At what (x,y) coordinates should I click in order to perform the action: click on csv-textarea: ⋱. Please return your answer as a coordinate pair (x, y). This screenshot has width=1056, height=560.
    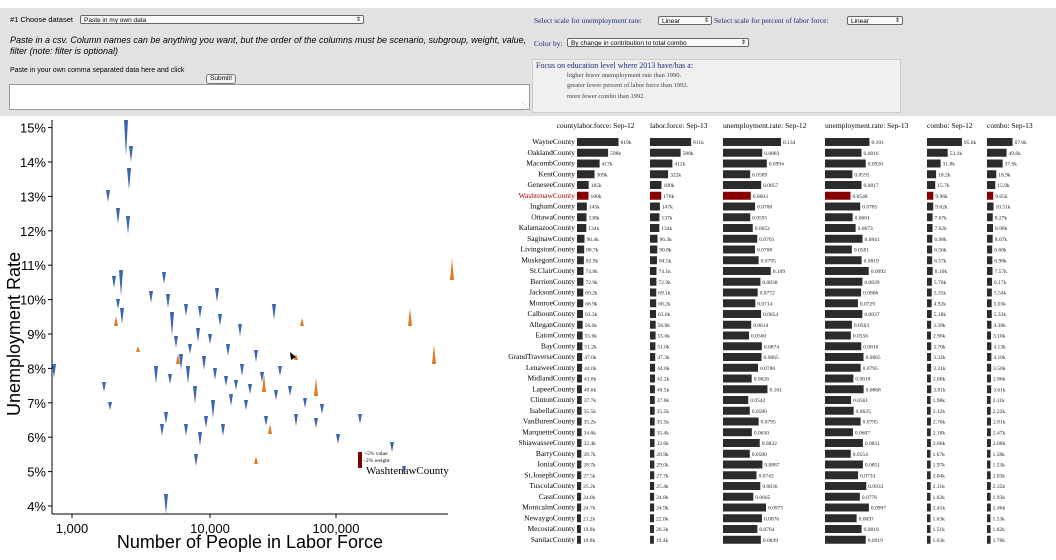
    Looking at the image, I should click on (269, 97).